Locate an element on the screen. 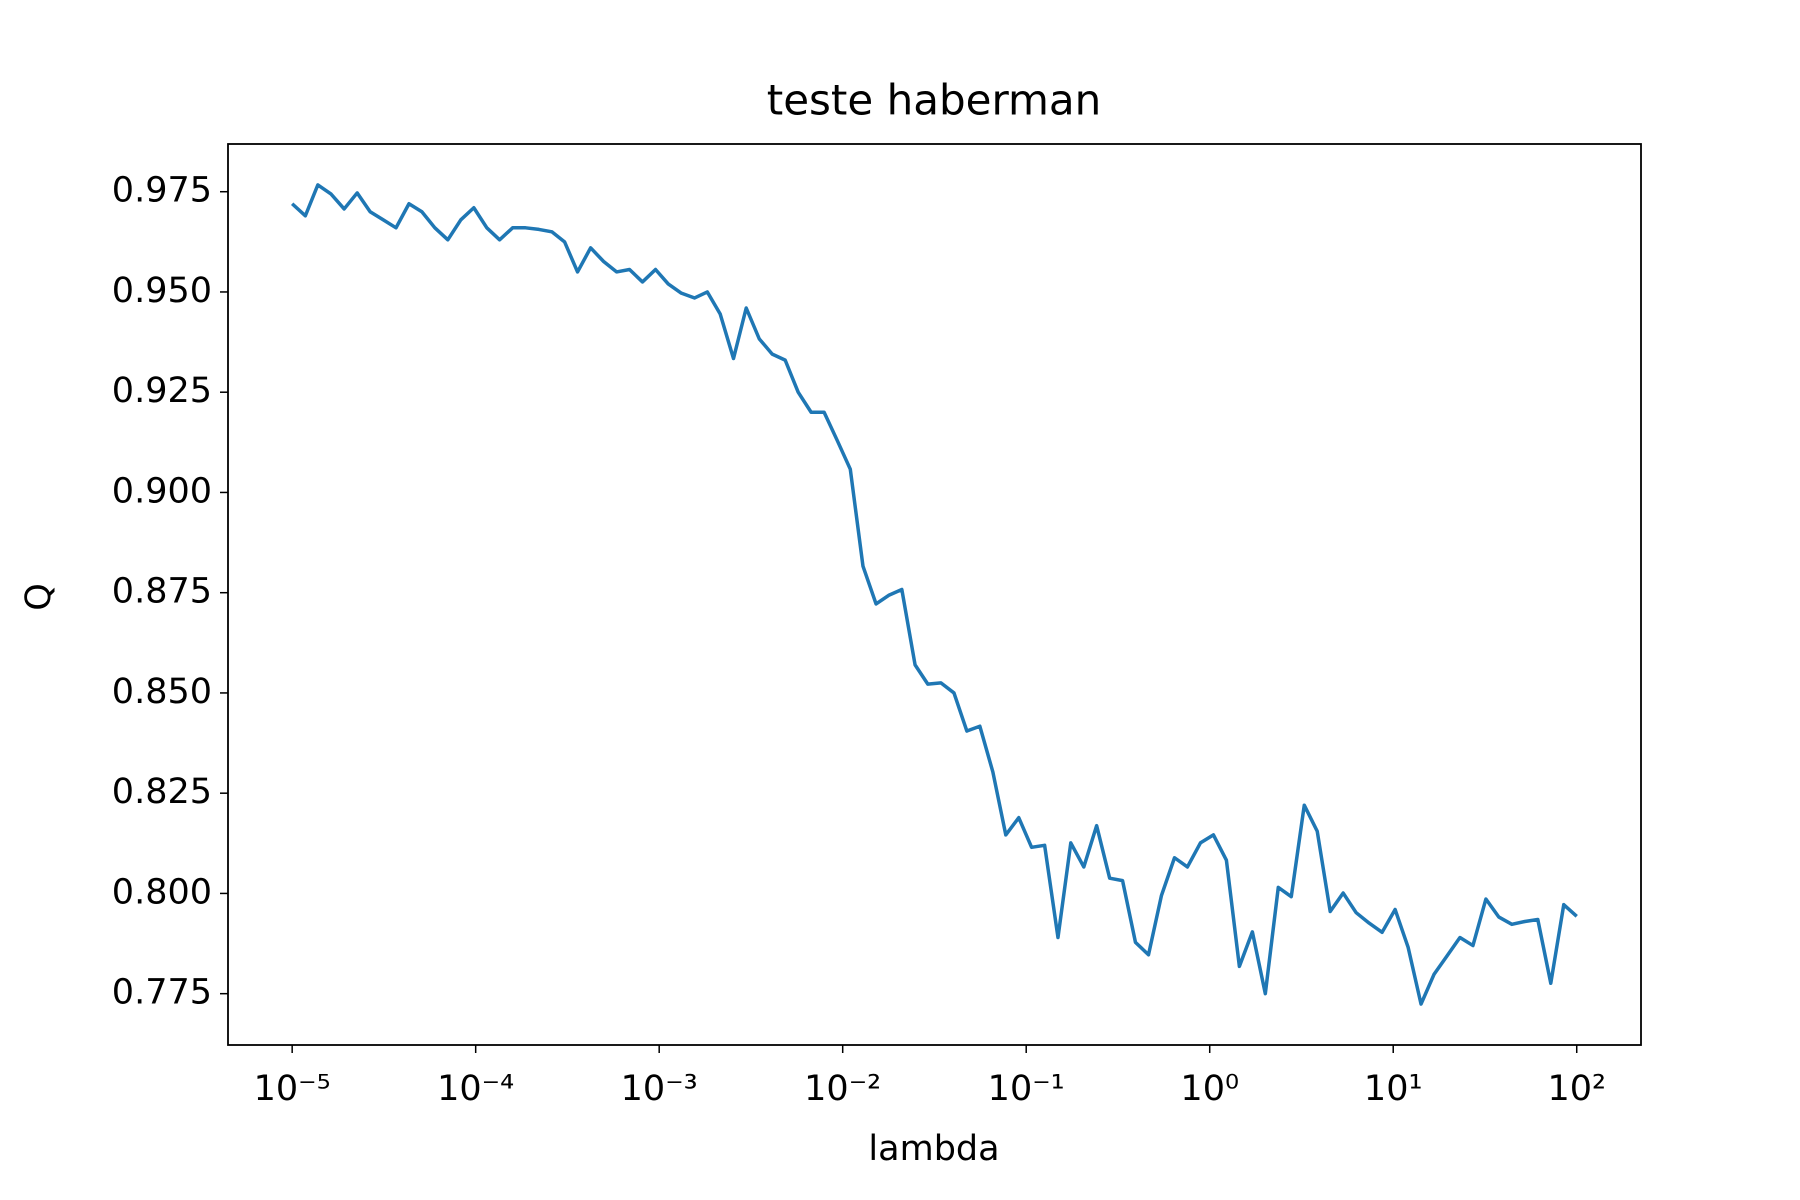 Image resolution: width=1800 pixels, height=1200 pixels. y-tick-label: 0.825 is located at coordinates (162, 792).